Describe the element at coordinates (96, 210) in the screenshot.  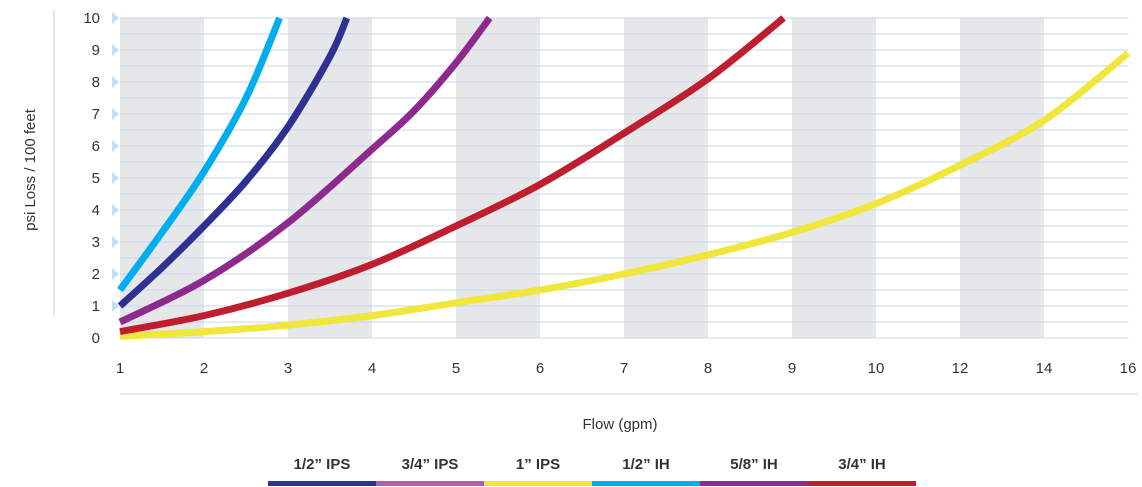
I see `y-tick-label: 4` at that location.